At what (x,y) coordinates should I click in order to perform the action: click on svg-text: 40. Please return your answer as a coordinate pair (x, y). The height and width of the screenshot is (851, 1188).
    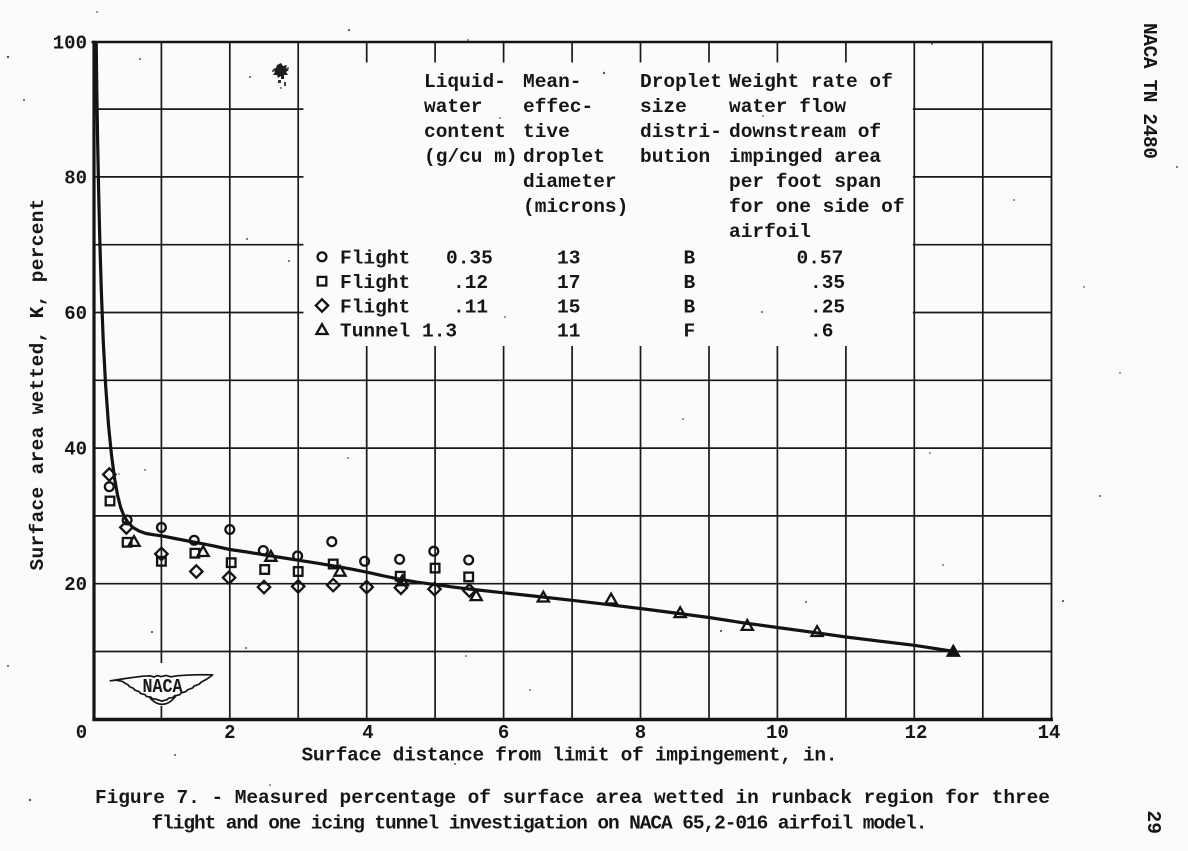
    Looking at the image, I should click on (75, 450).